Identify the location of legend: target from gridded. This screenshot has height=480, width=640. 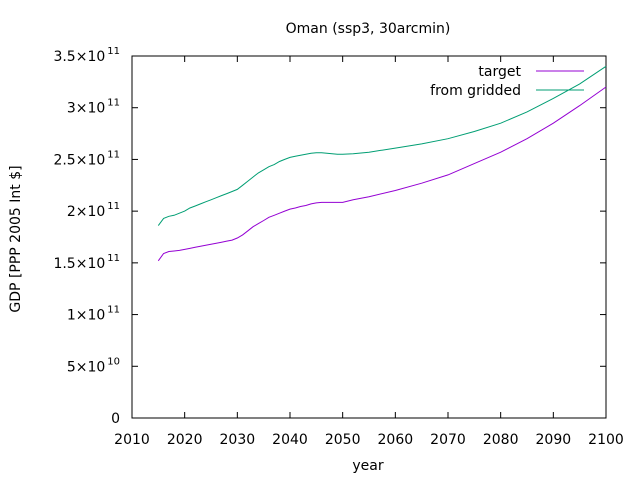
(507, 81).